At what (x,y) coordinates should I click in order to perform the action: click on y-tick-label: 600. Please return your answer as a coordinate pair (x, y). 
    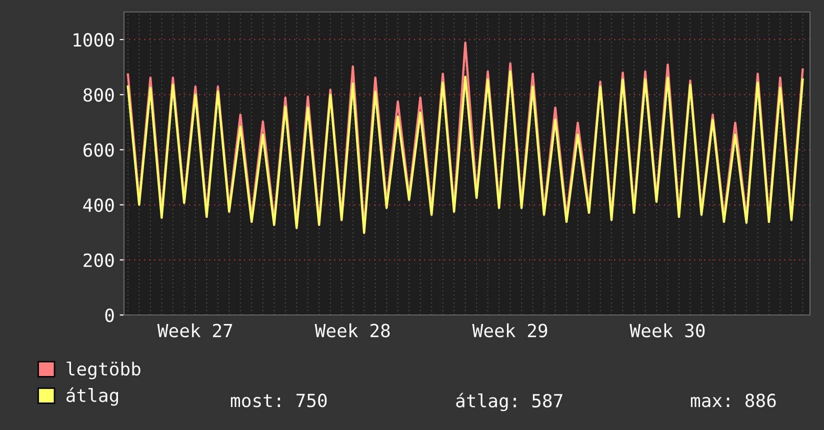
    Looking at the image, I should click on (99, 150).